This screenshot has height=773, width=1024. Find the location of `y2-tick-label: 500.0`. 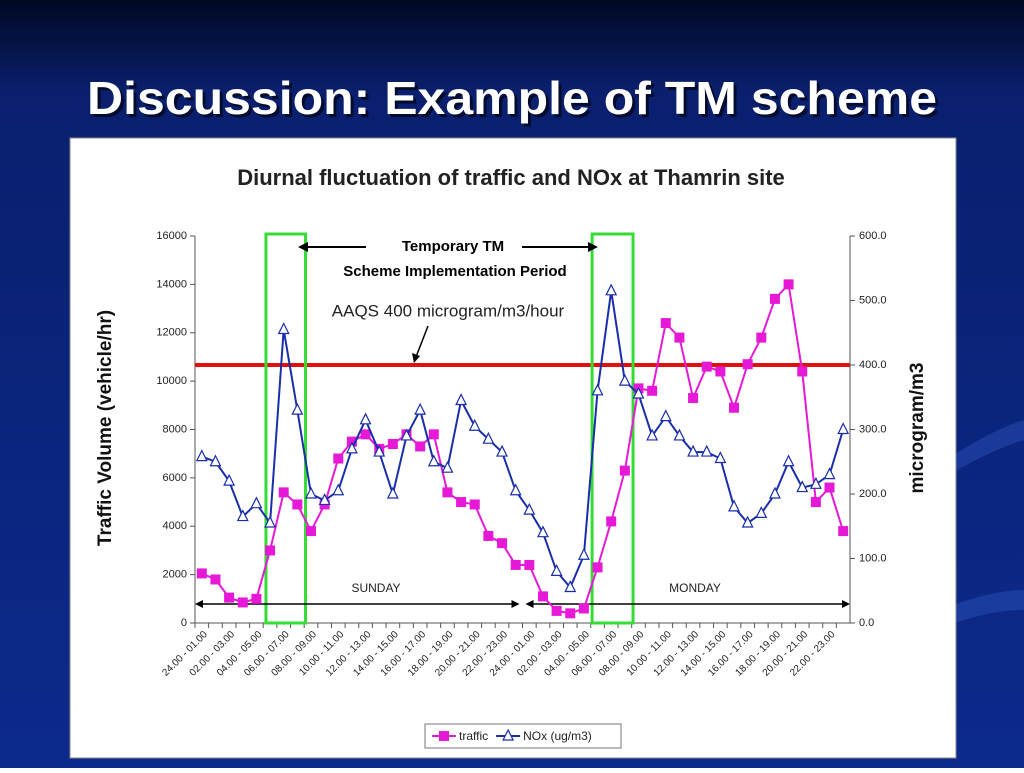

y2-tick-label: 500.0 is located at coordinates (873, 300).